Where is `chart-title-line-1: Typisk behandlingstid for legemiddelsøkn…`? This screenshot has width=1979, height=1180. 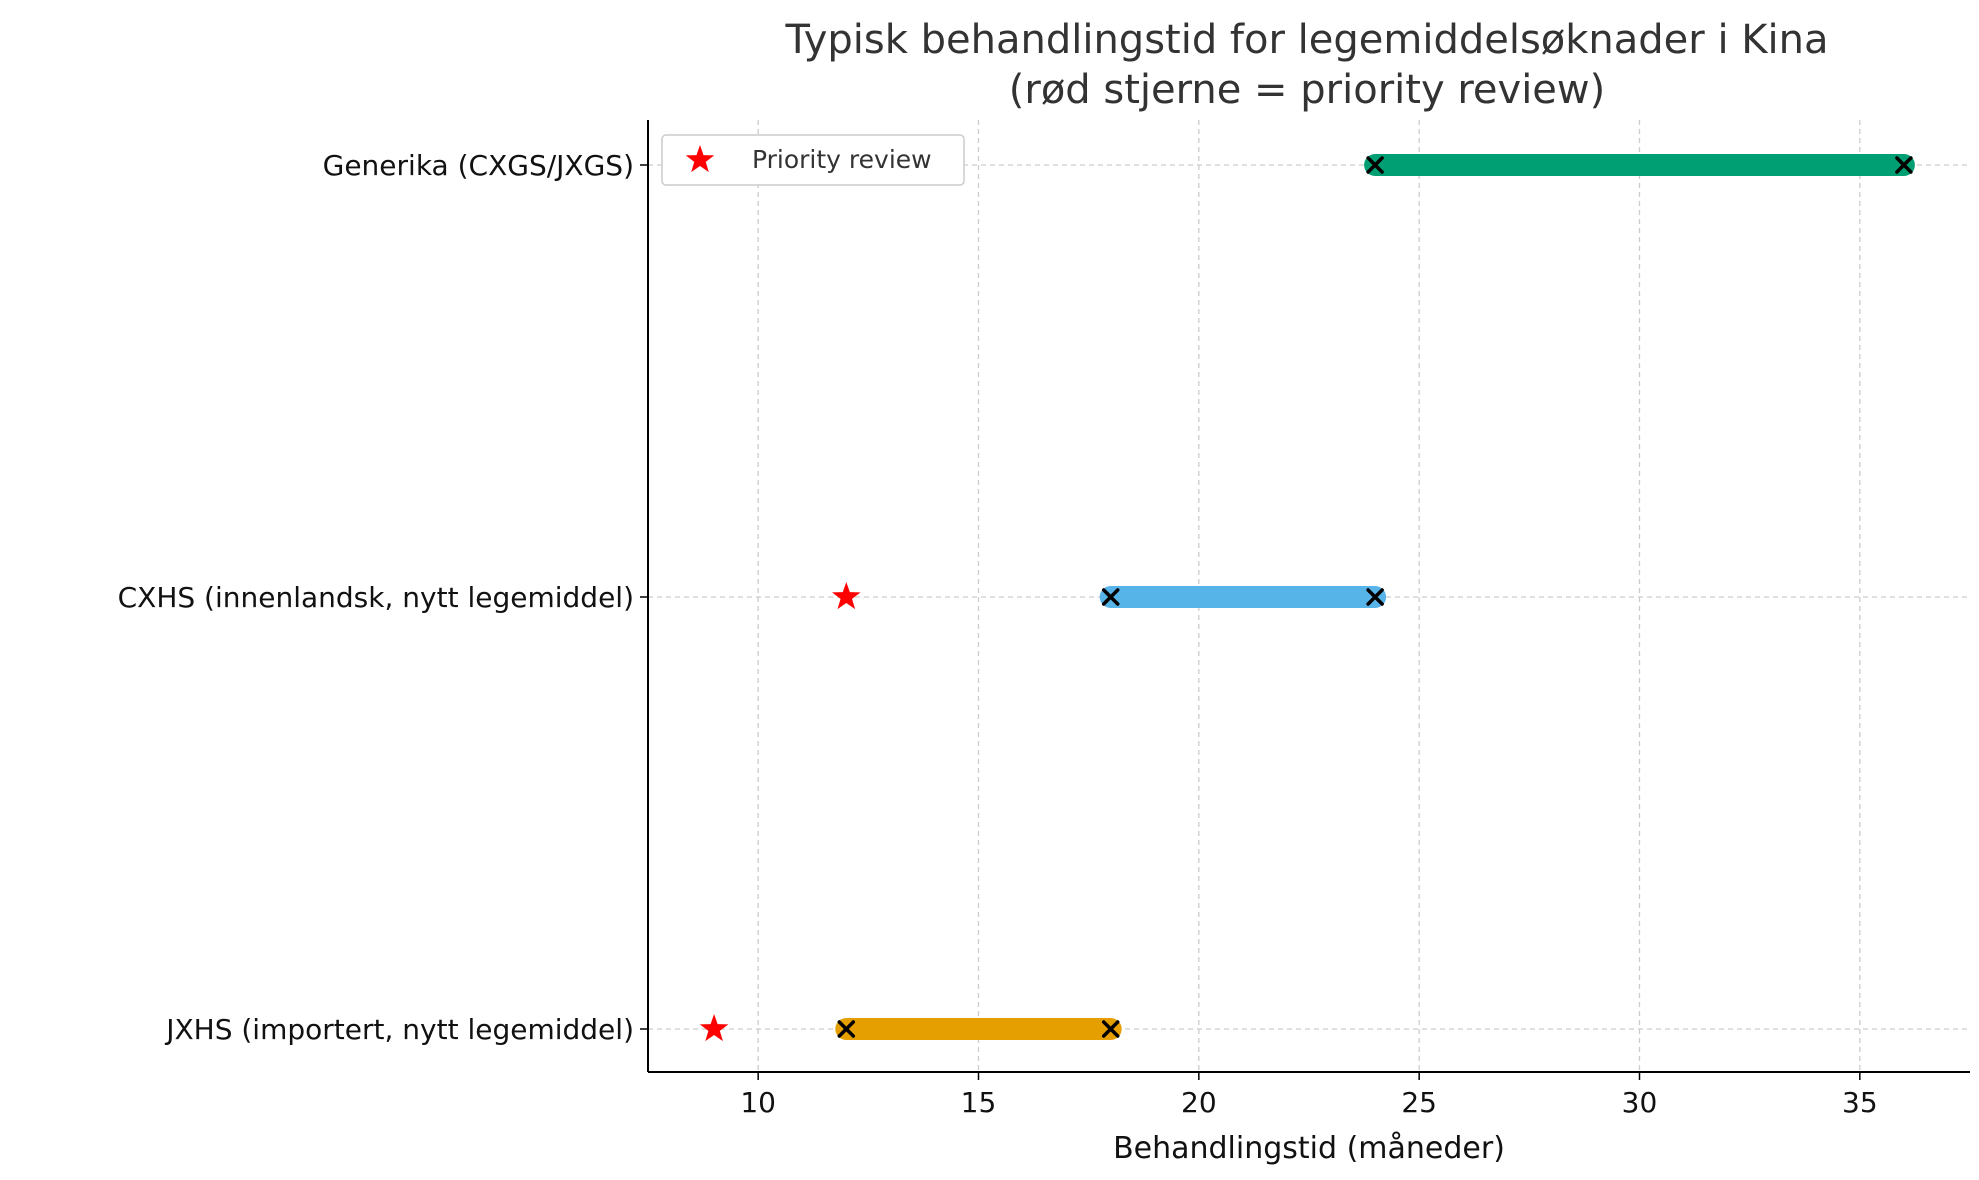 chart-title-line-1: Typisk behandlingstid for legemiddelsøkn… is located at coordinates (1307, 40).